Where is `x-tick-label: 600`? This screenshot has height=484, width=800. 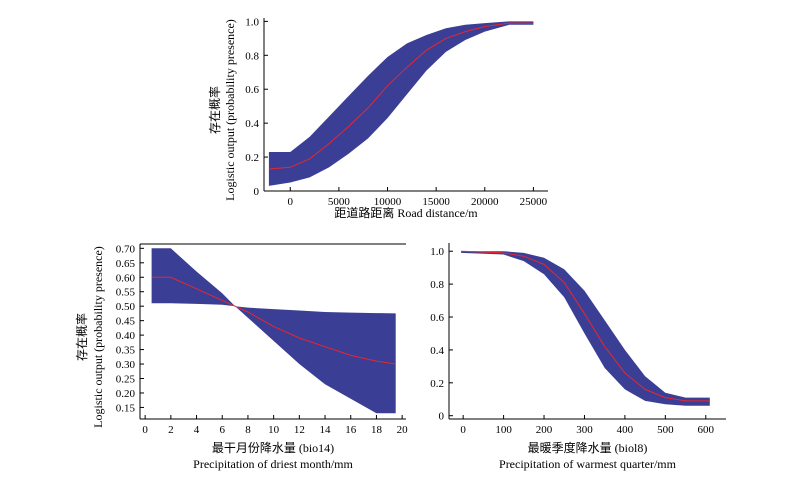 x-tick-label: 600 is located at coordinates (706, 430).